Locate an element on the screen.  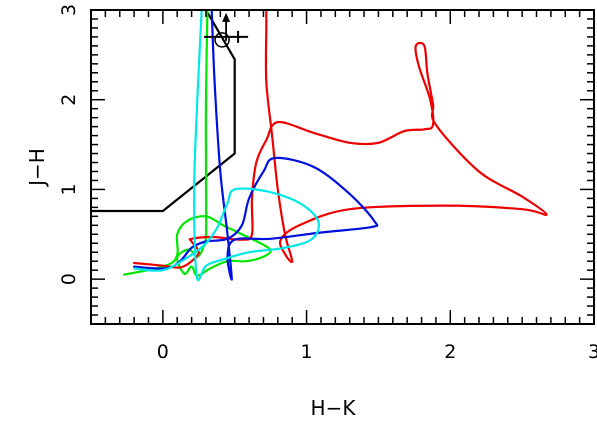
y-tick-label: 0 is located at coordinates (69, 279).